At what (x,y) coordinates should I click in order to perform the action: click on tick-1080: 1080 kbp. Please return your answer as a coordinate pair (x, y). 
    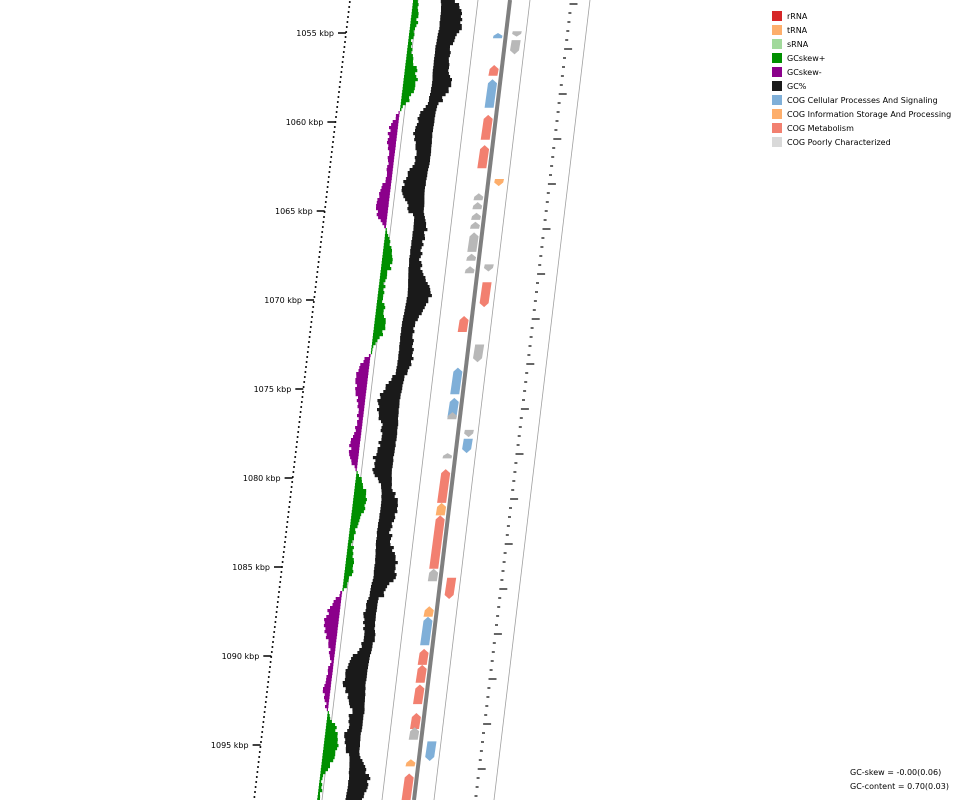
    Looking at the image, I should click on (268, 478).